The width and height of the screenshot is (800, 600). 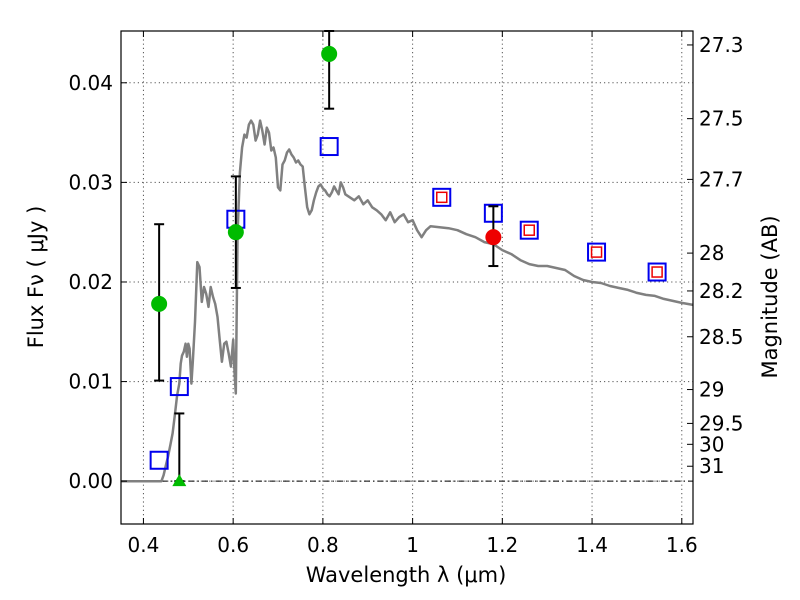 I want to click on x-tick-label: 0.6, so click(x=233, y=545).